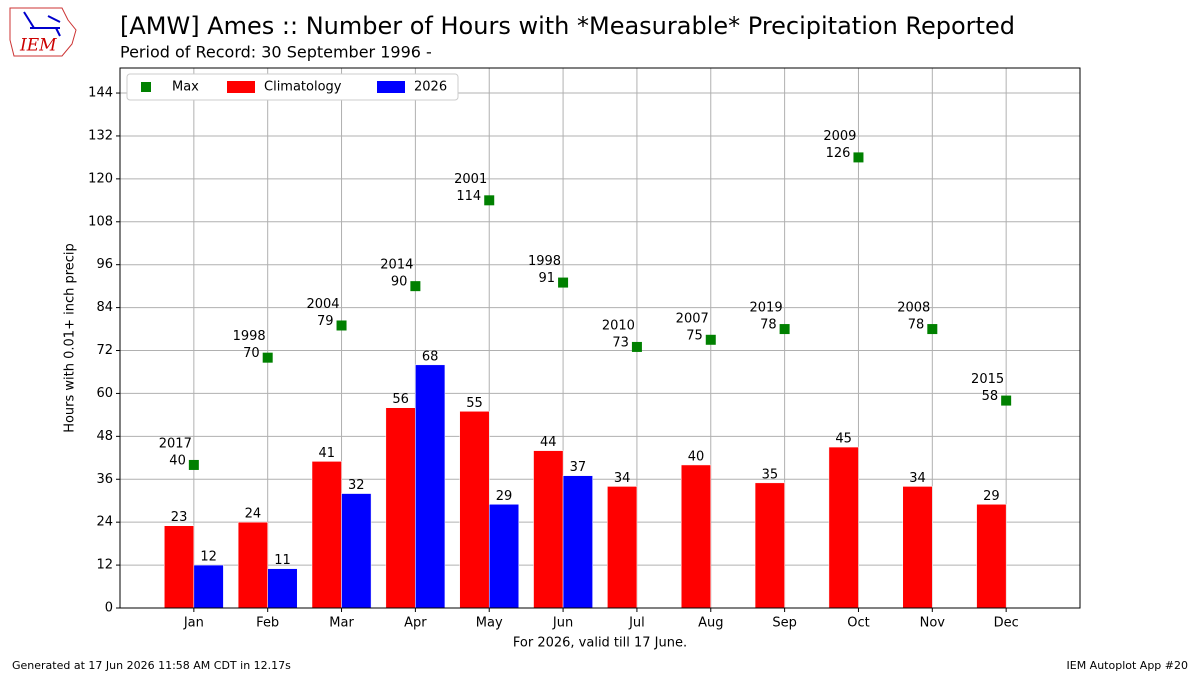 The image size is (1200, 675). What do you see at coordinates (839, 136) in the screenshot?
I see `max-year-label: 2009` at bounding box center [839, 136].